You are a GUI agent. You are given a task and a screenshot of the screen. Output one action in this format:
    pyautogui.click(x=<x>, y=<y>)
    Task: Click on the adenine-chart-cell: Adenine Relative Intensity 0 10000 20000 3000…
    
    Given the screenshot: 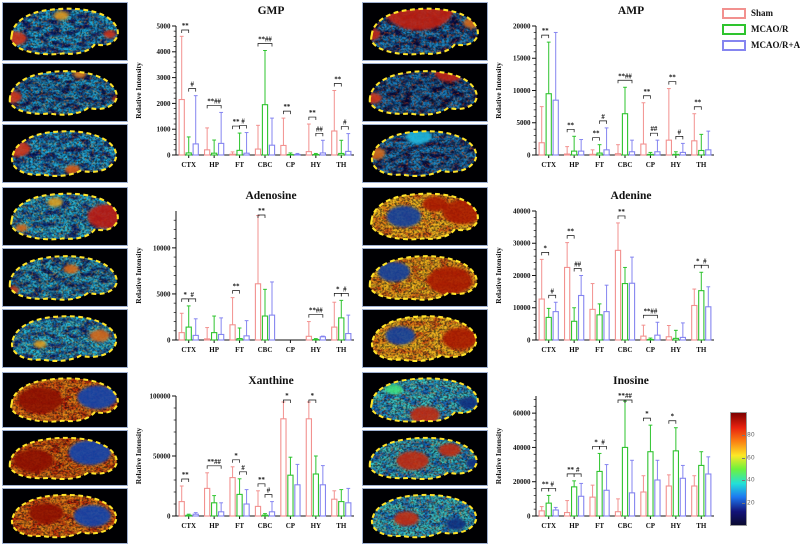 What is the action you would take?
    pyautogui.click(x=605, y=277)
    